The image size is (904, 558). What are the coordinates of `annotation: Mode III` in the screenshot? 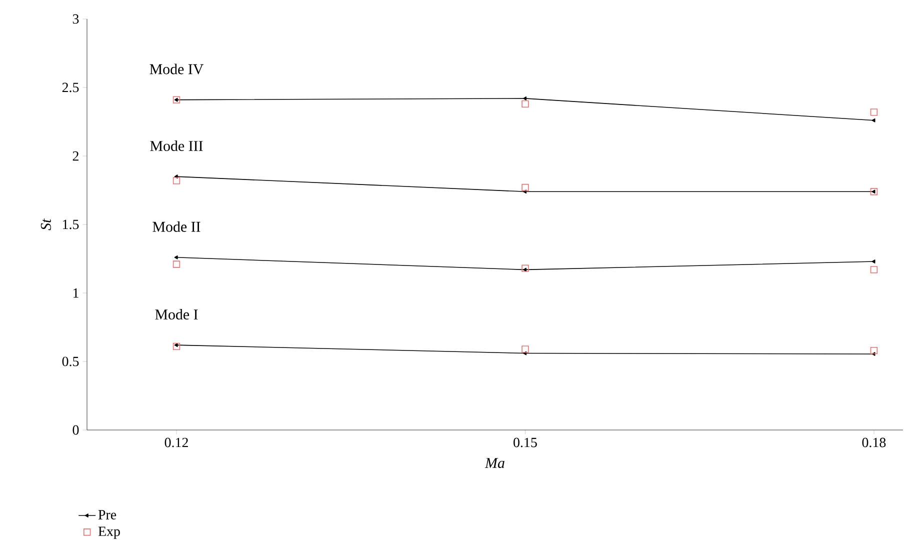 It's located at (176, 146).